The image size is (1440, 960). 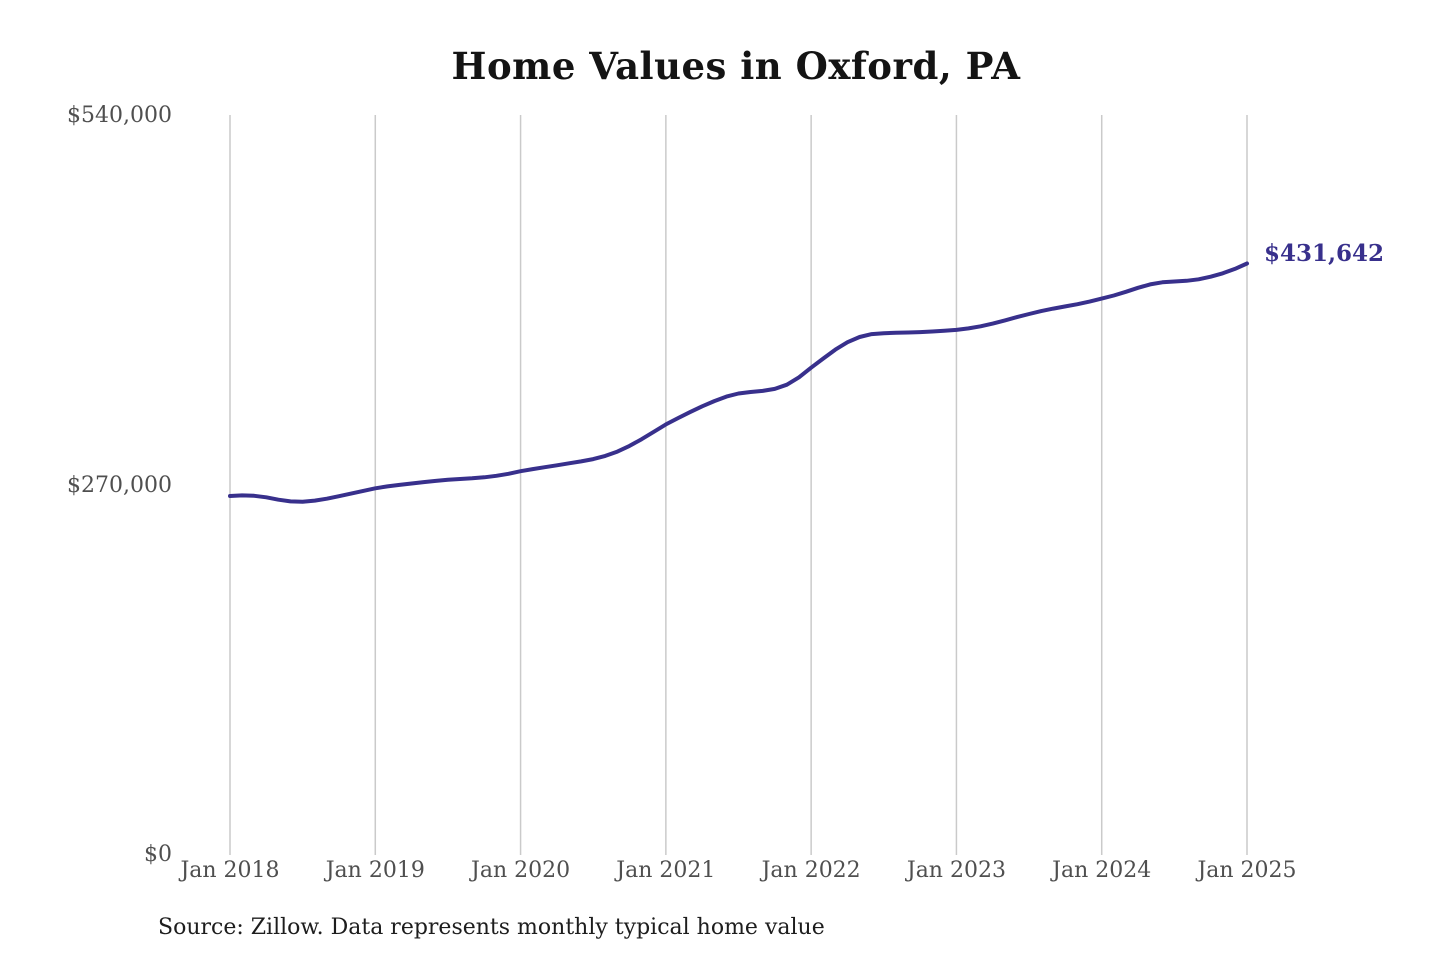 What do you see at coordinates (1247, 870) in the screenshot?
I see `x-axis-label: Jan 2025` at bounding box center [1247, 870].